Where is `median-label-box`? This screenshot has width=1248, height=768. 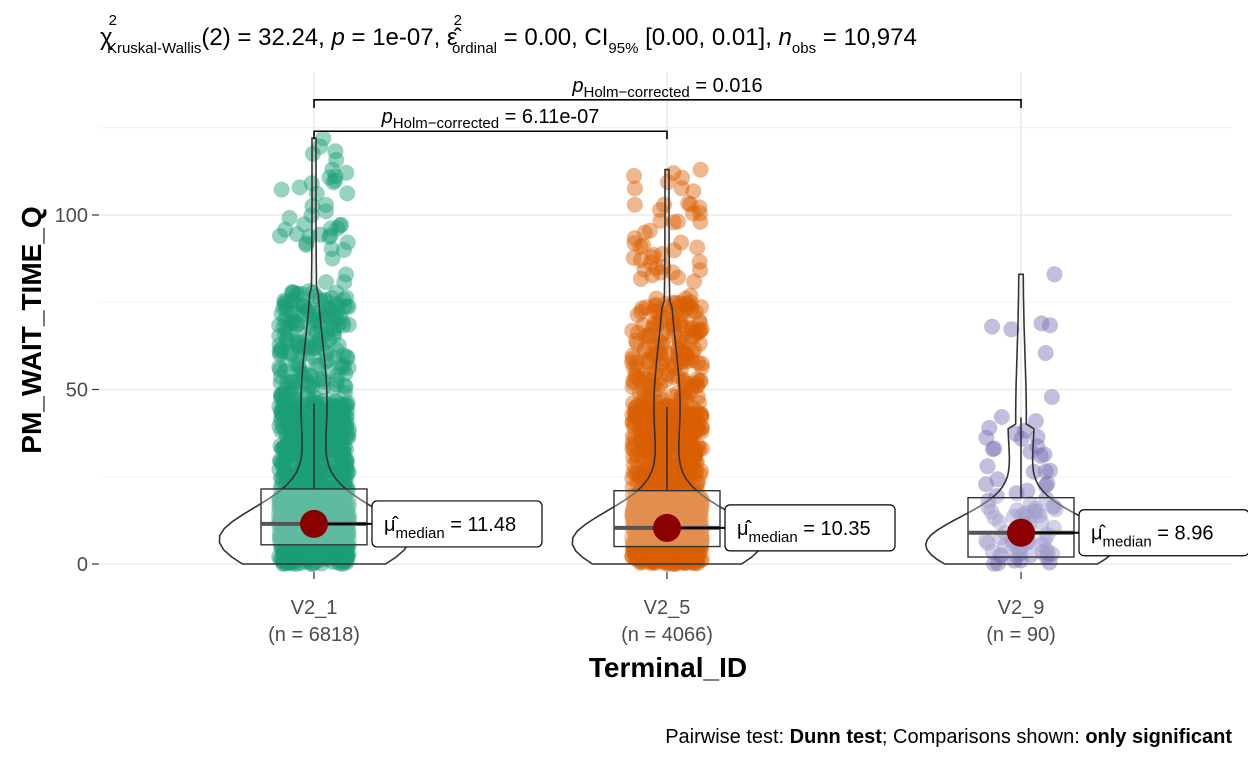
median-label-box is located at coordinates (810, 528).